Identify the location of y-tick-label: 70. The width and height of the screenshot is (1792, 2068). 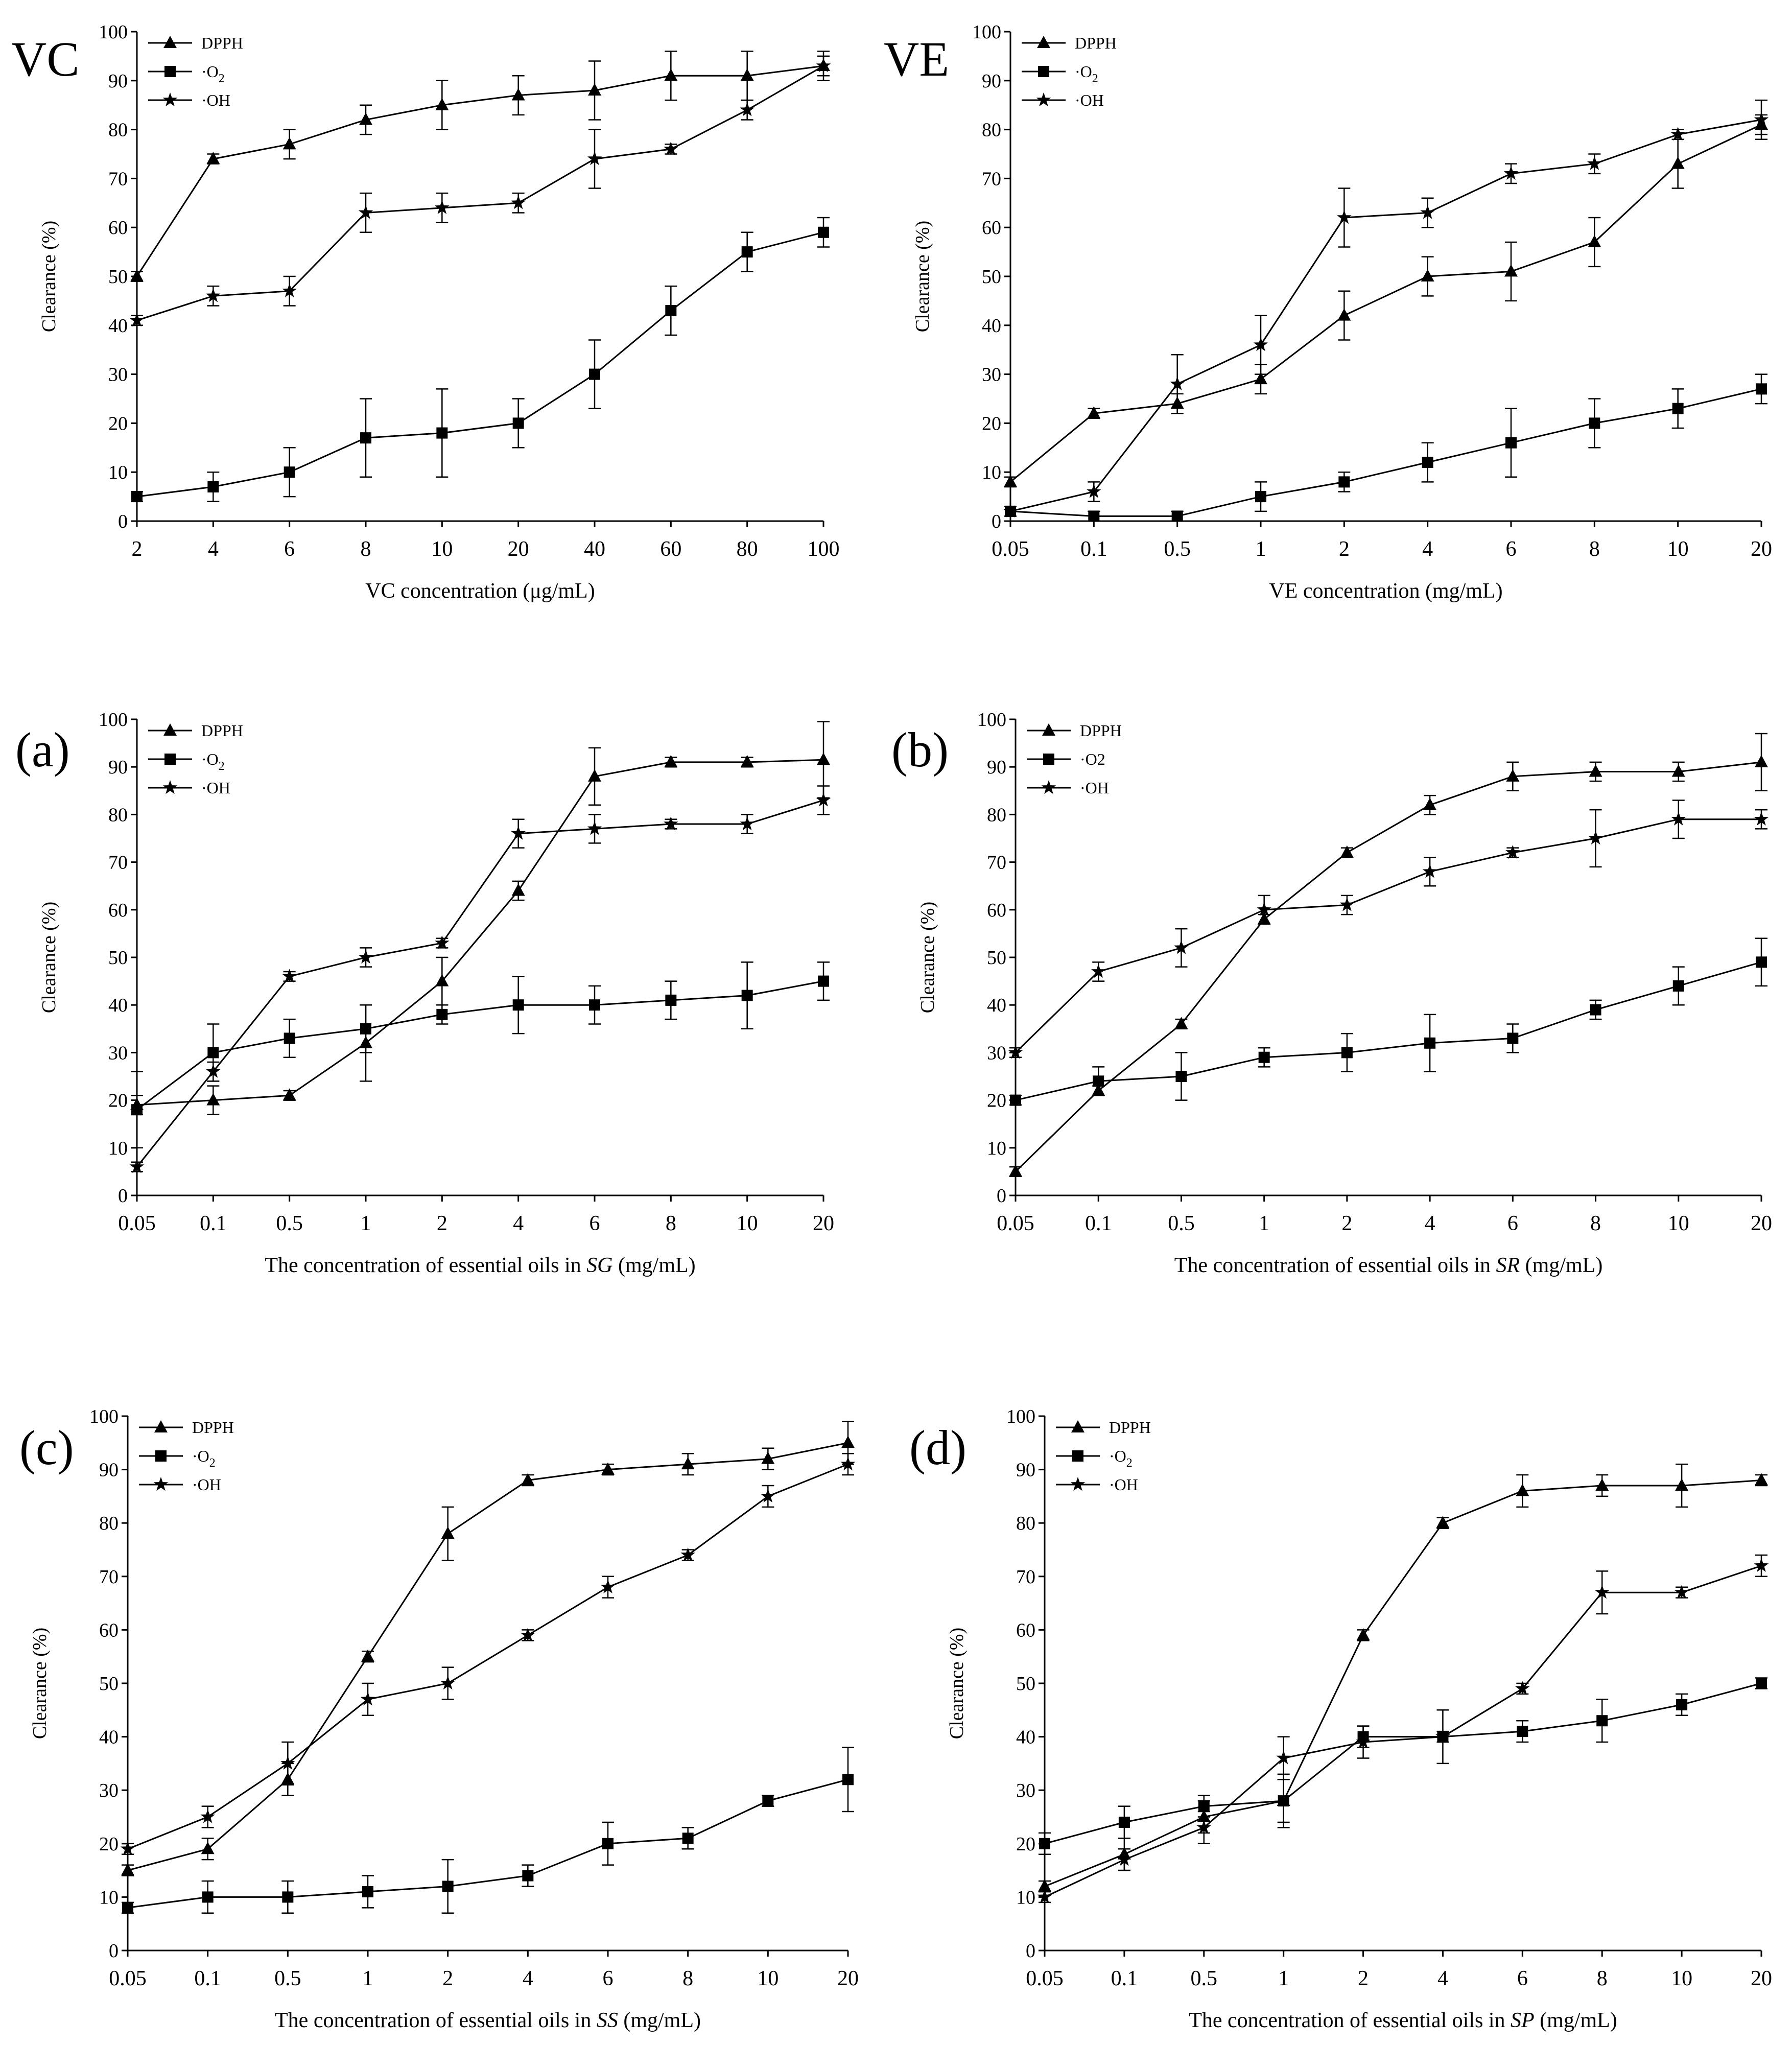
(118, 863).